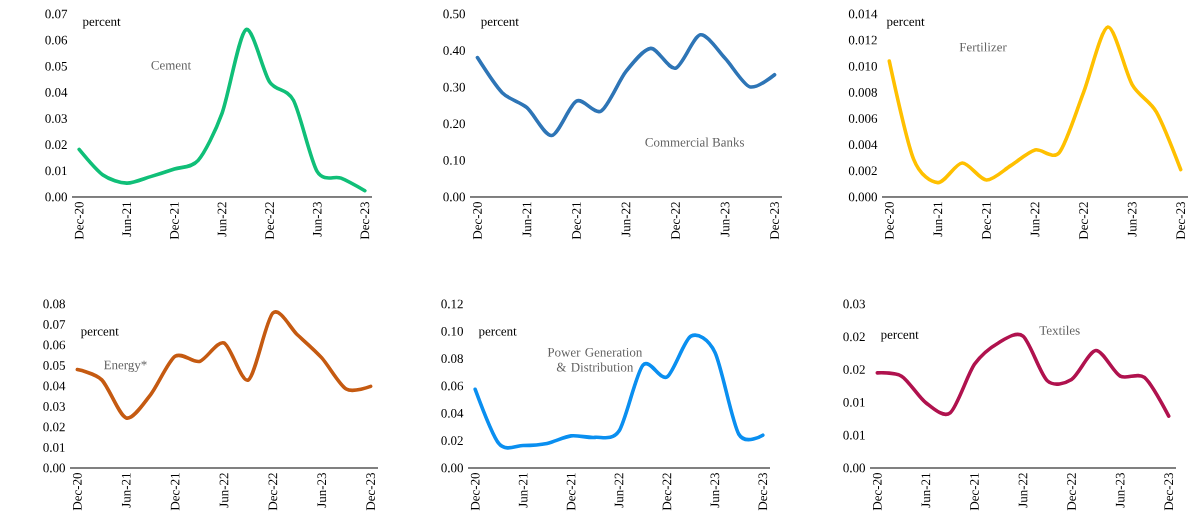  Describe the element at coordinates (125, 366) in the screenshot. I see `series-label: Energy*` at that location.